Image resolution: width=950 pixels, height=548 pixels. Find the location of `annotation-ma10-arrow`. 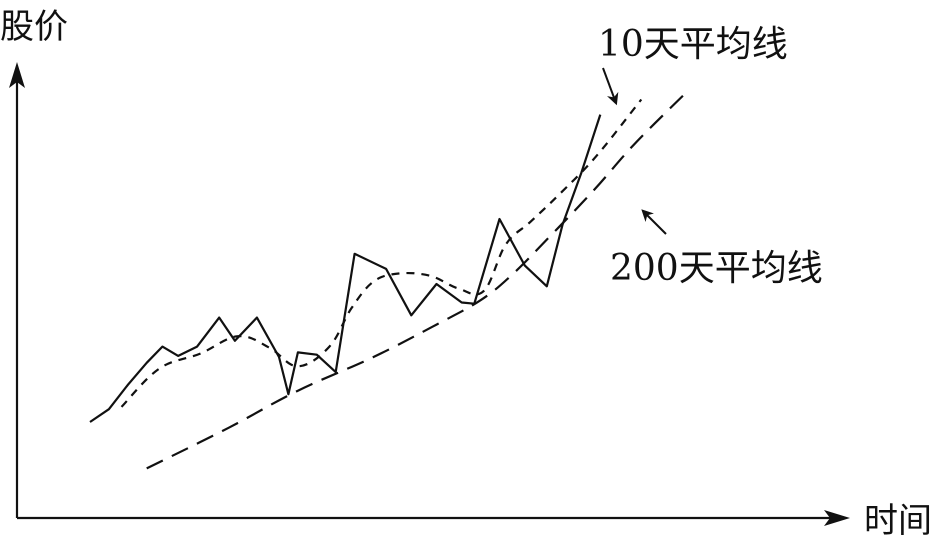

annotation-ma10-arrow is located at coordinates (610, 86).